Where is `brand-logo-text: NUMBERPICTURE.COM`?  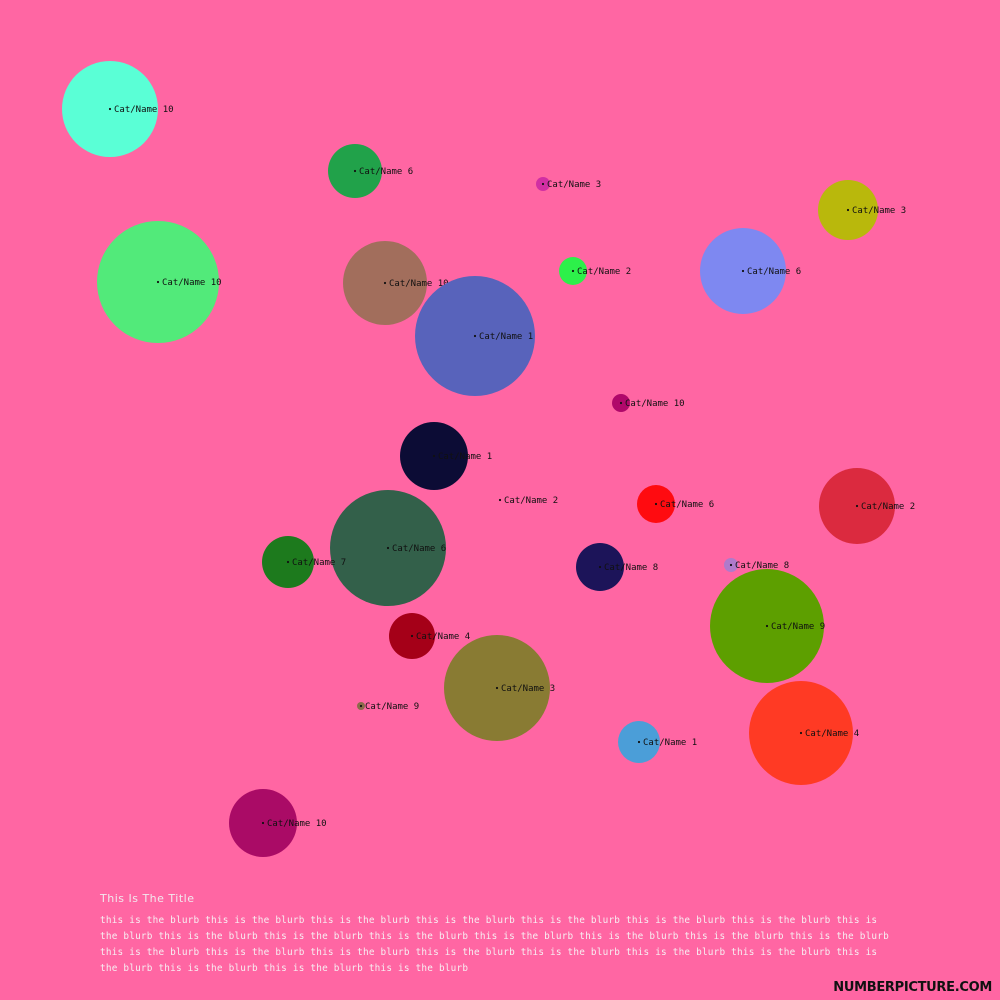
brand-logo-text: NUMBERPICTURE.COM is located at coordinates (912, 987).